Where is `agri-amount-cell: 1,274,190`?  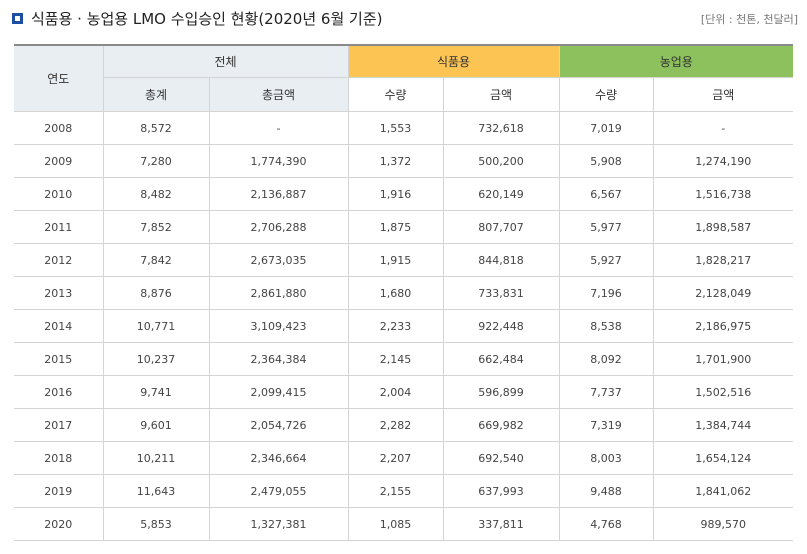 agri-amount-cell: 1,274,190 is located at coordinates (722, 161).